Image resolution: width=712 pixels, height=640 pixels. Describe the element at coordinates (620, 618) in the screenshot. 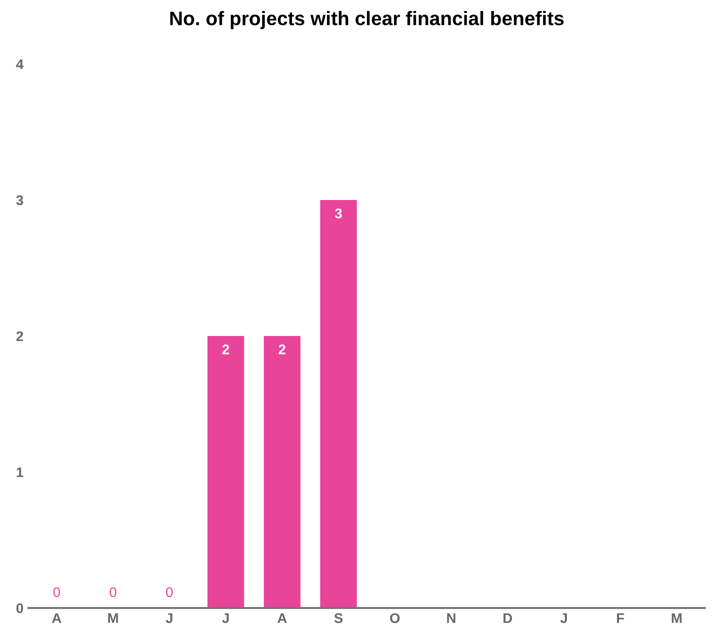

I see `x-tick-label: F` at that location.